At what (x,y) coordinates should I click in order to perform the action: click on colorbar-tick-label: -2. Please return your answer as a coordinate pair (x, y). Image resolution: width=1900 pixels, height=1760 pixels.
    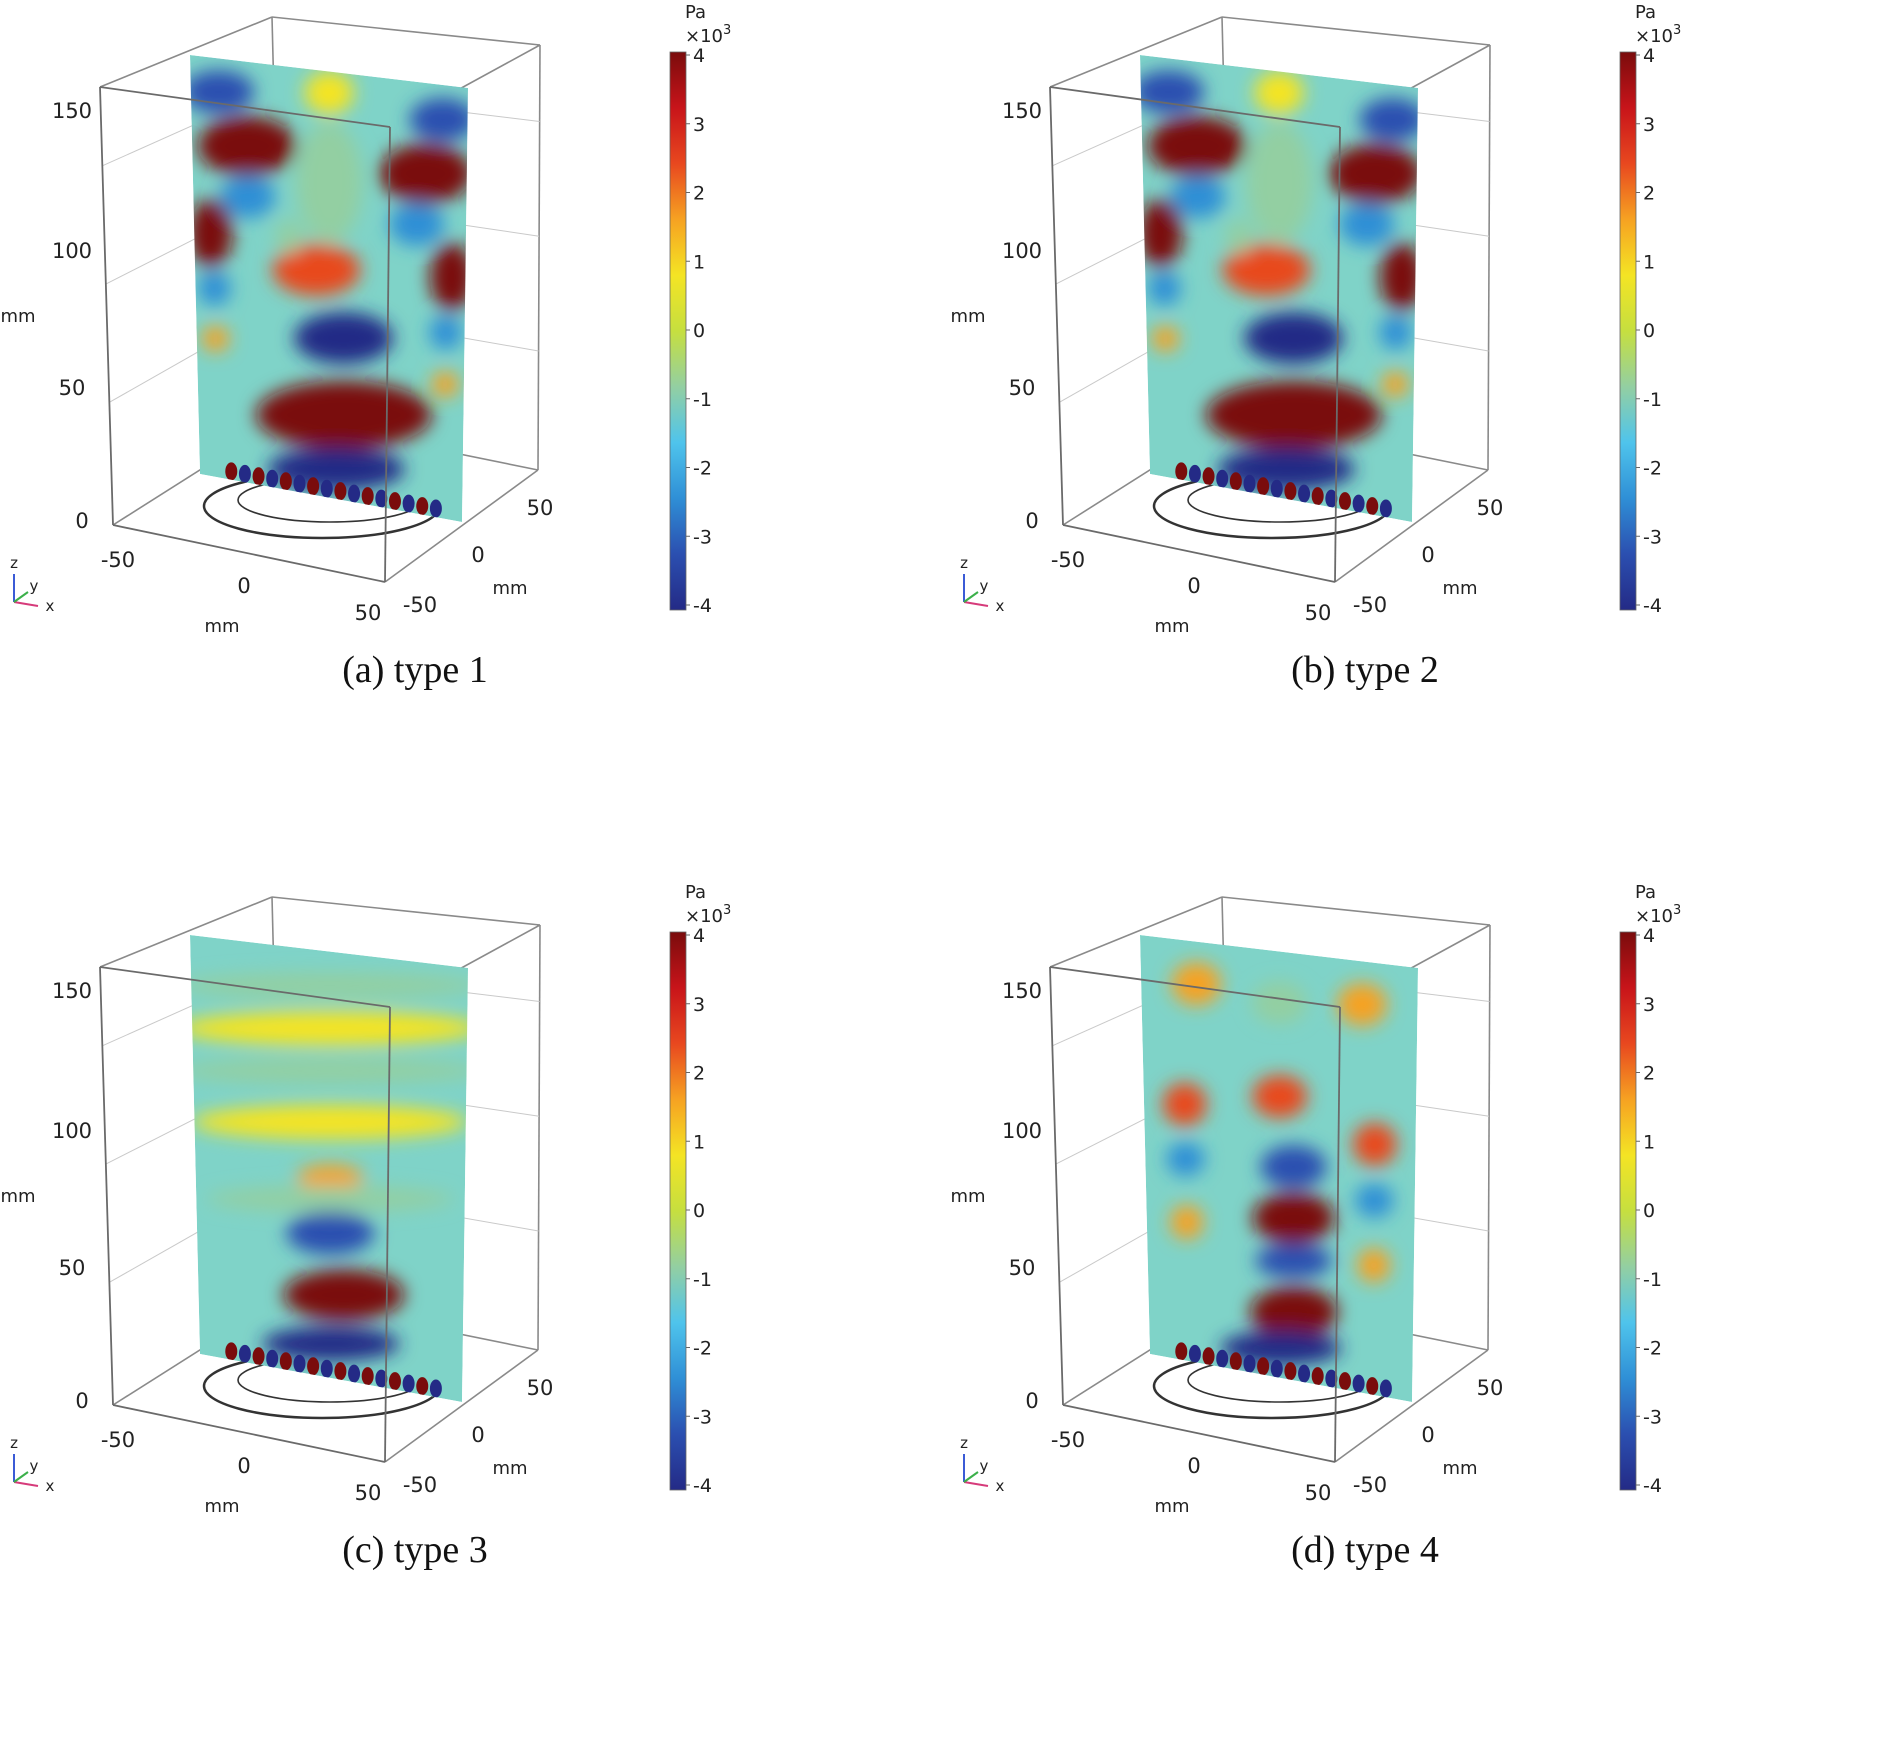
    Looking at the image, I should click on (1652, 469).